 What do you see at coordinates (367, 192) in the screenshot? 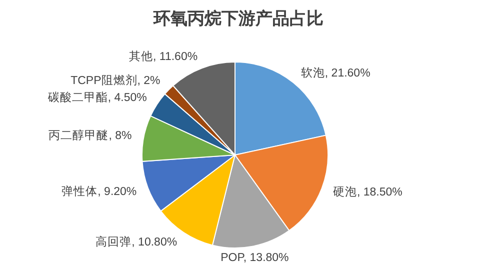
I see `slice-label: 硬泡, 18.50%` at bounding box center [367, 192].